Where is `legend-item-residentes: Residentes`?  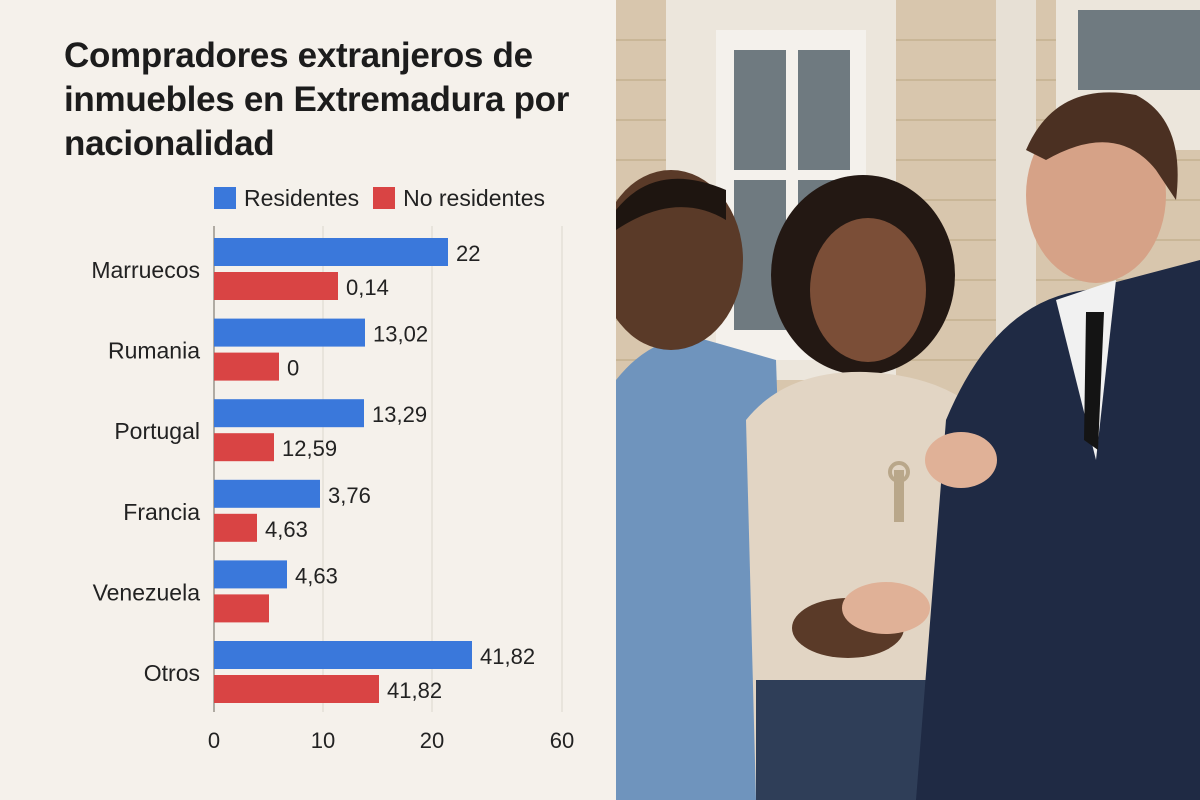 legend-item-residentes: Residentes is located at coordinates (286, 198).